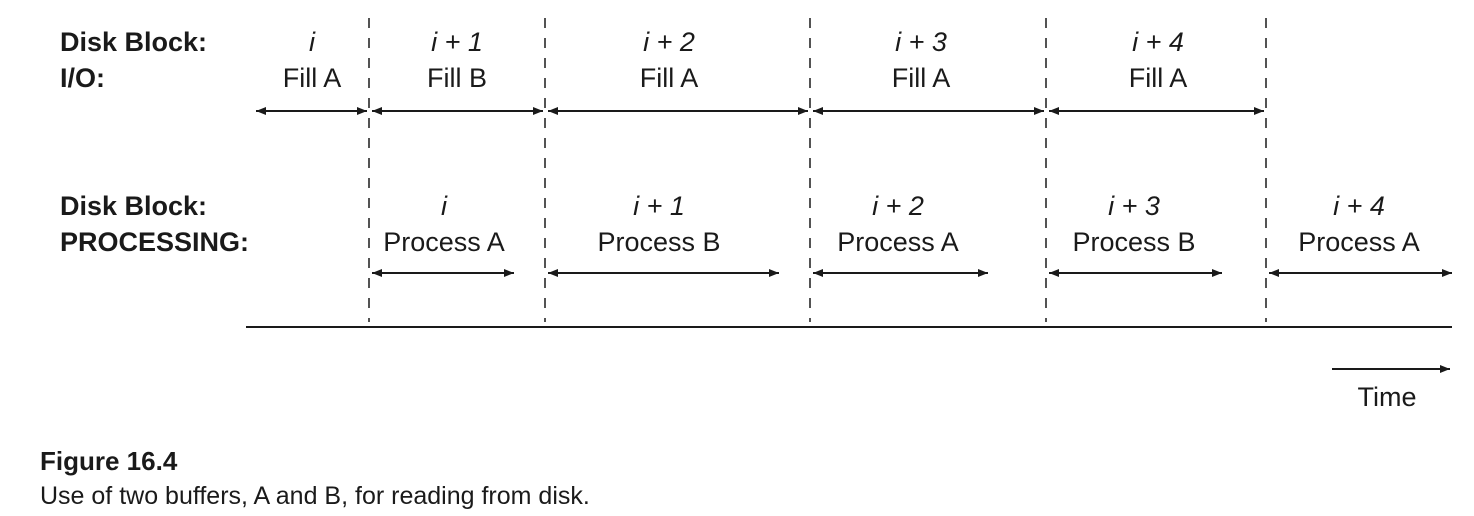  Describe the element at coordinates (444, 206) in the screenshot. I see `proc-block-label: i` at that location.